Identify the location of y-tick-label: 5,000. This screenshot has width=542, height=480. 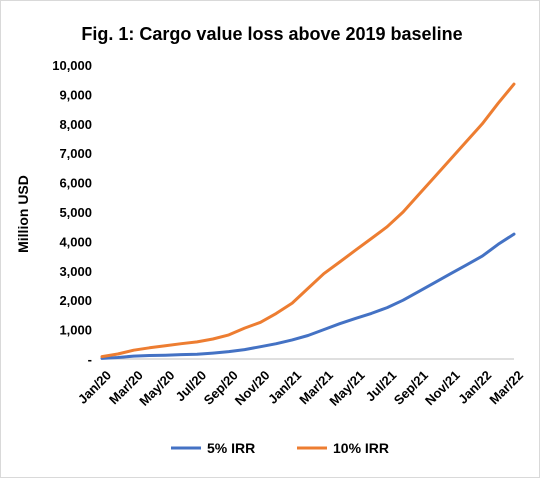
(75, 212).